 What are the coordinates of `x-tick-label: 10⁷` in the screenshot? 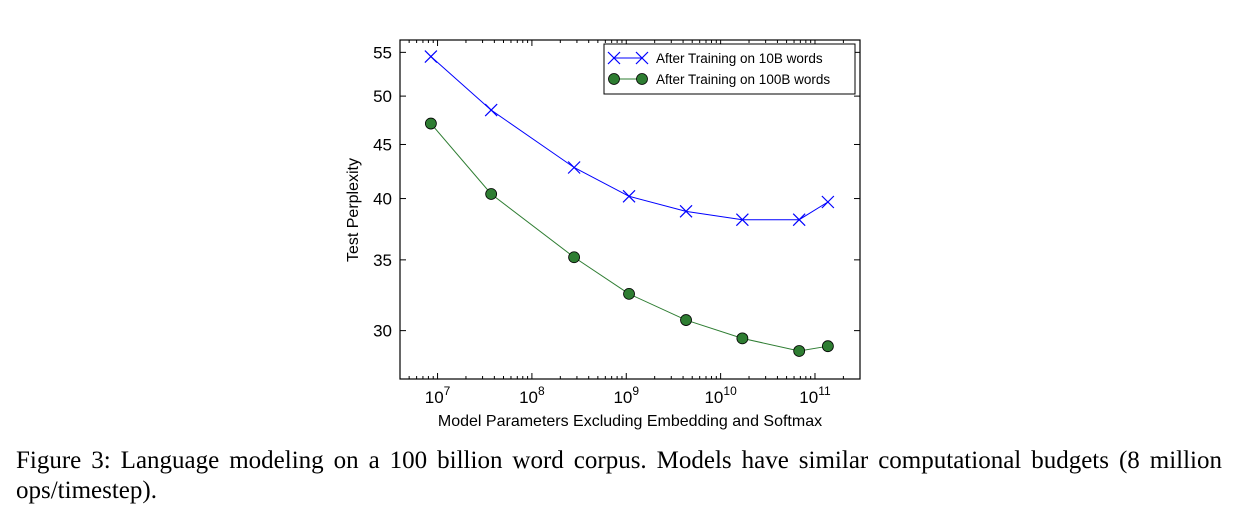 It's located at (438, 395).